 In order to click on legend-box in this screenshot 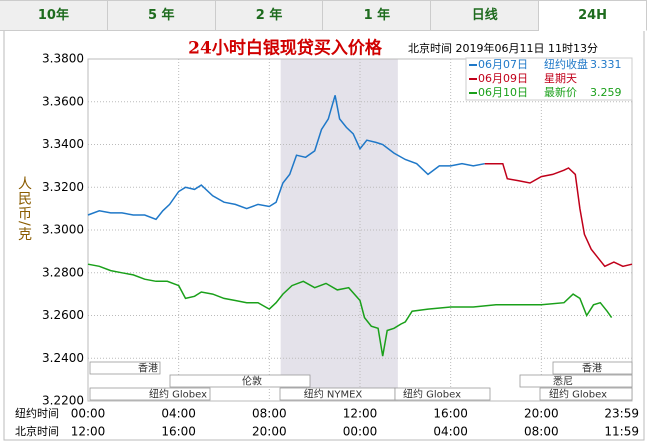, I will do `click(549, 79)`.